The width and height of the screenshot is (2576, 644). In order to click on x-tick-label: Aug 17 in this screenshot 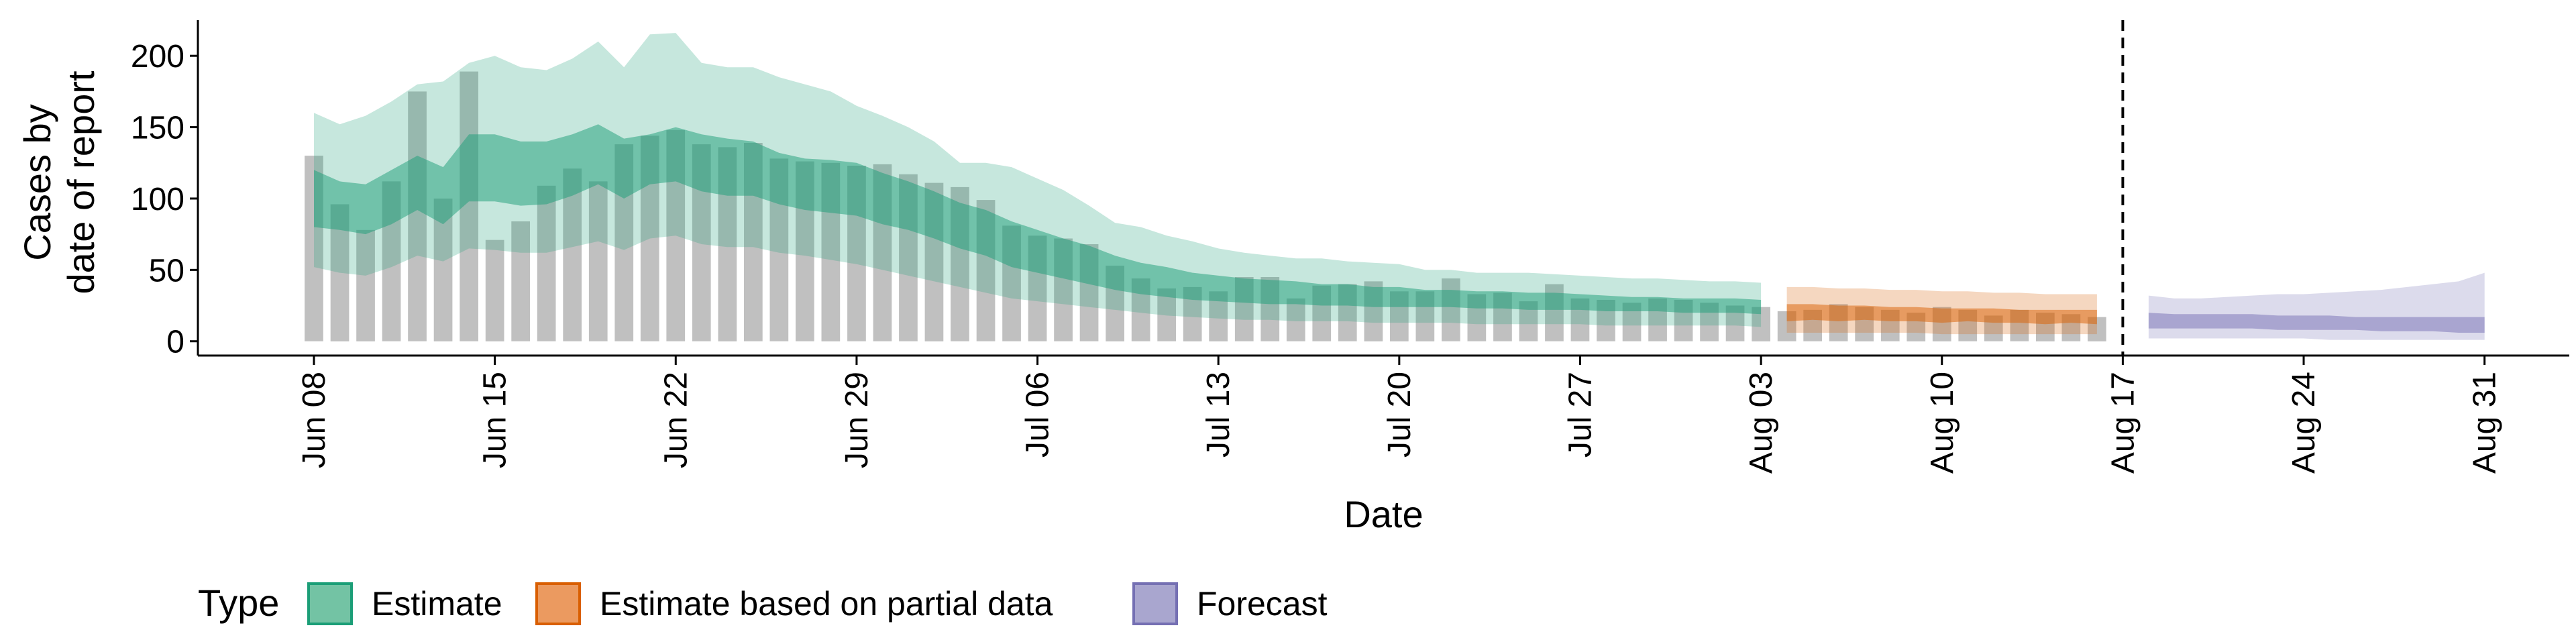, I will do `click(2123, 423)`.